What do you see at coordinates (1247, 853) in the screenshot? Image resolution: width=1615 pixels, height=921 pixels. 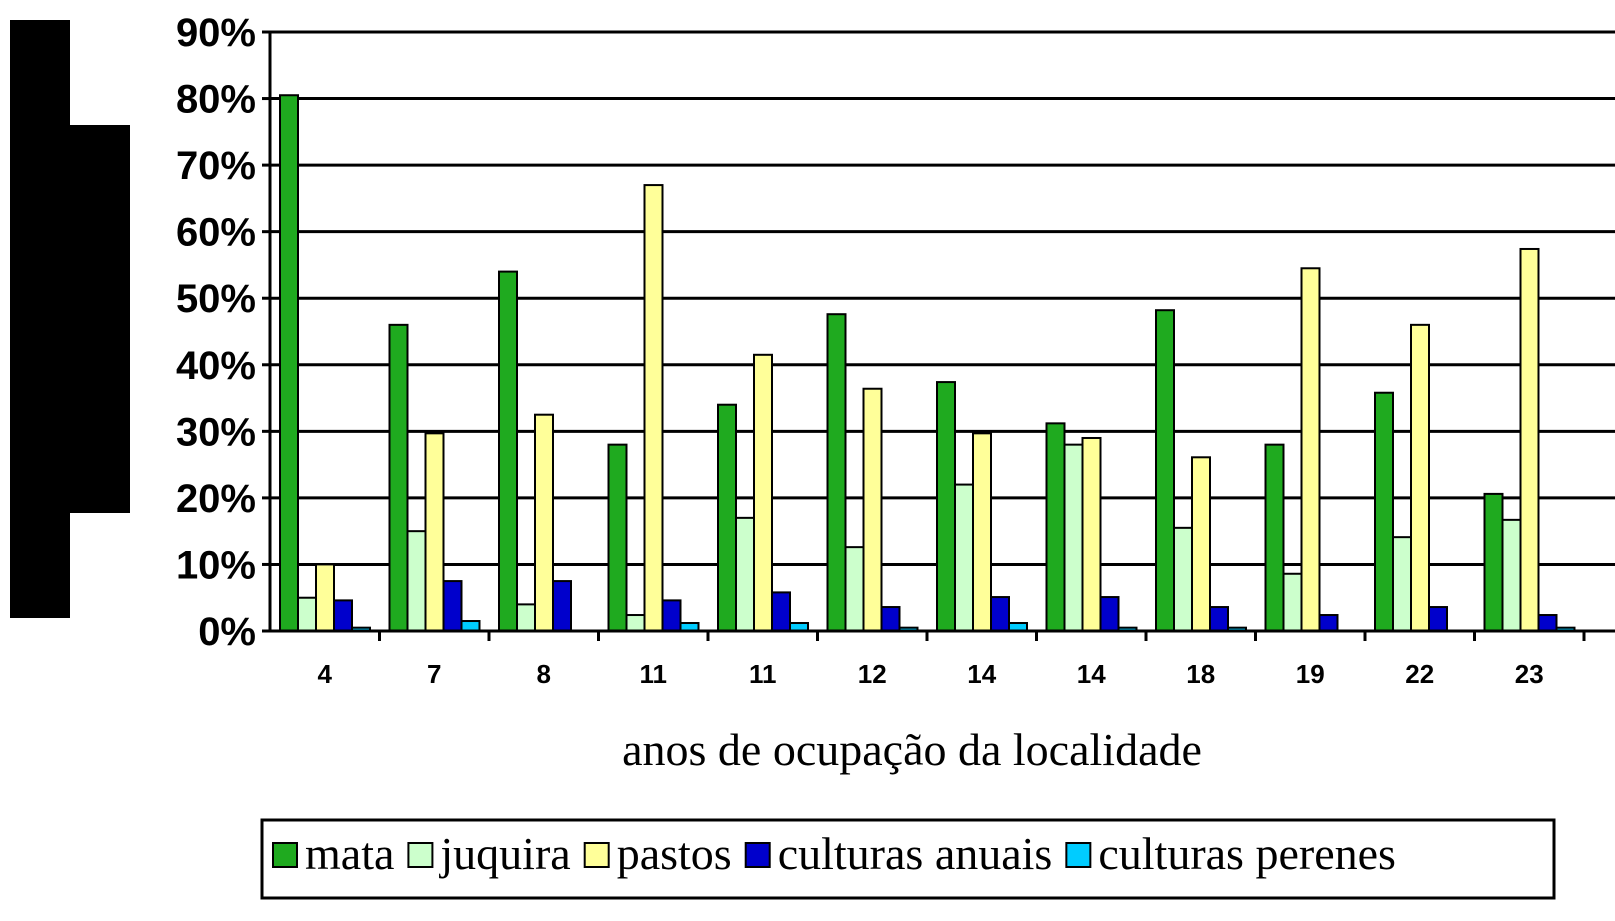 I see `legend-label: culturas perenes` at bounding box center [1247, 853].